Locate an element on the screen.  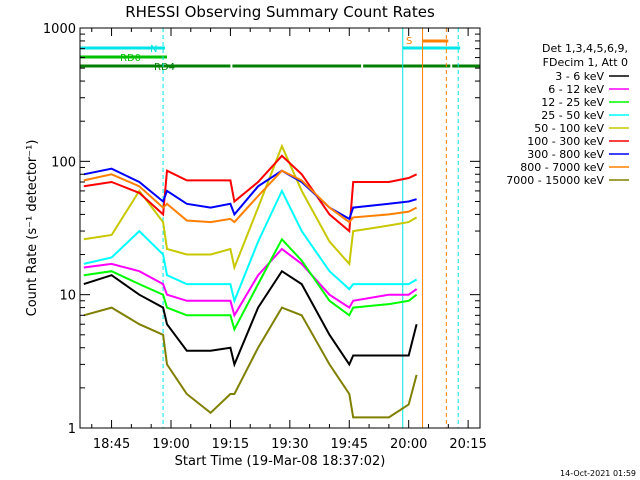
legend-label-5: 100 - 300 keV is located at coordinates (565, 141).